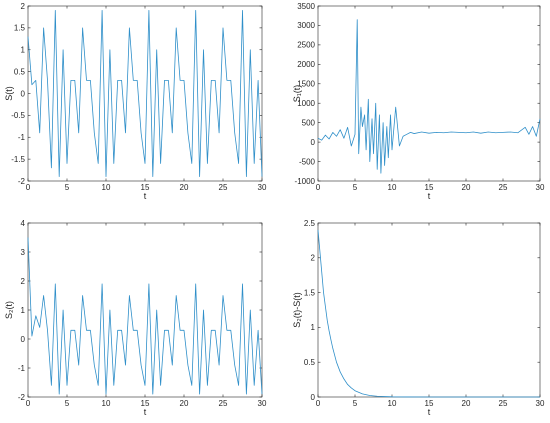 The width and height of the screenshot is (550, 423). Describe the element at coordinates (297, 94) in the screenshot. I see `y-axis-label: S₁(t)` at that location.